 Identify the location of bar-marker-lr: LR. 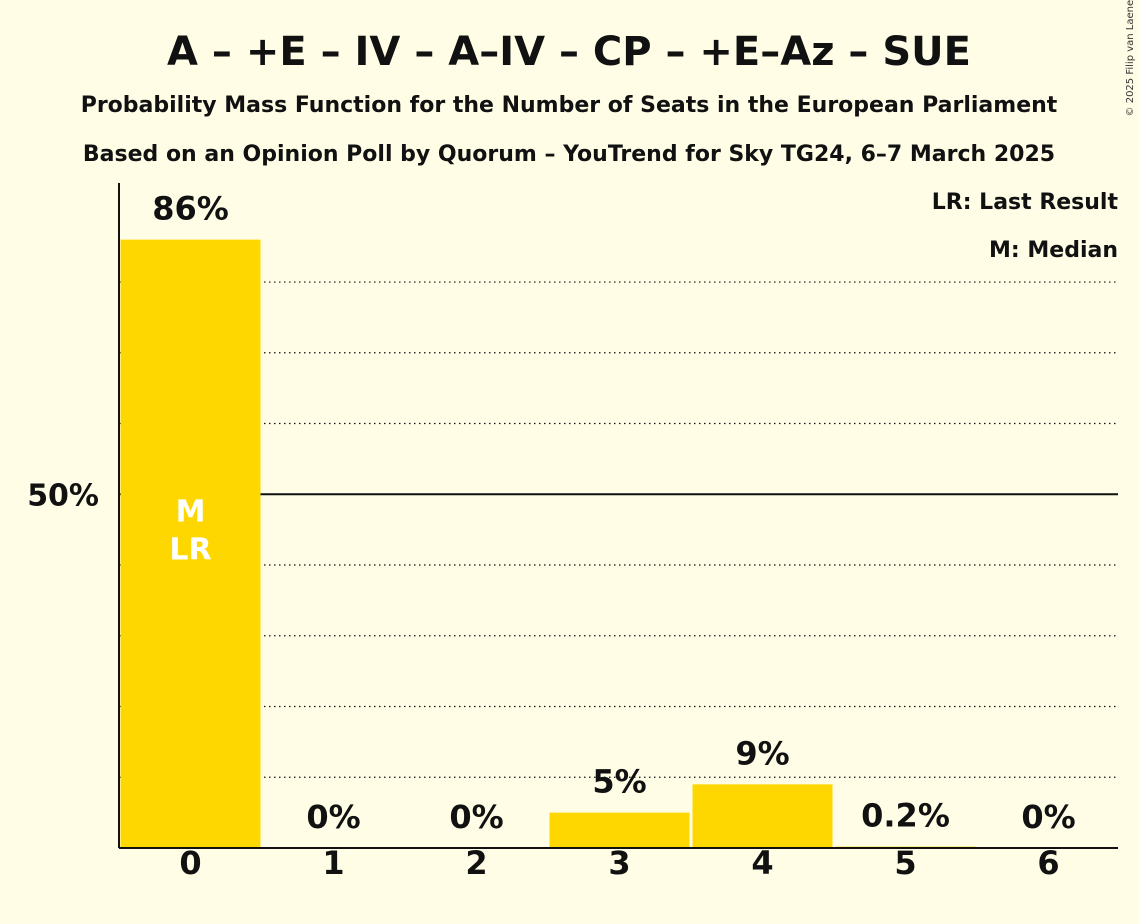
(190, 549).